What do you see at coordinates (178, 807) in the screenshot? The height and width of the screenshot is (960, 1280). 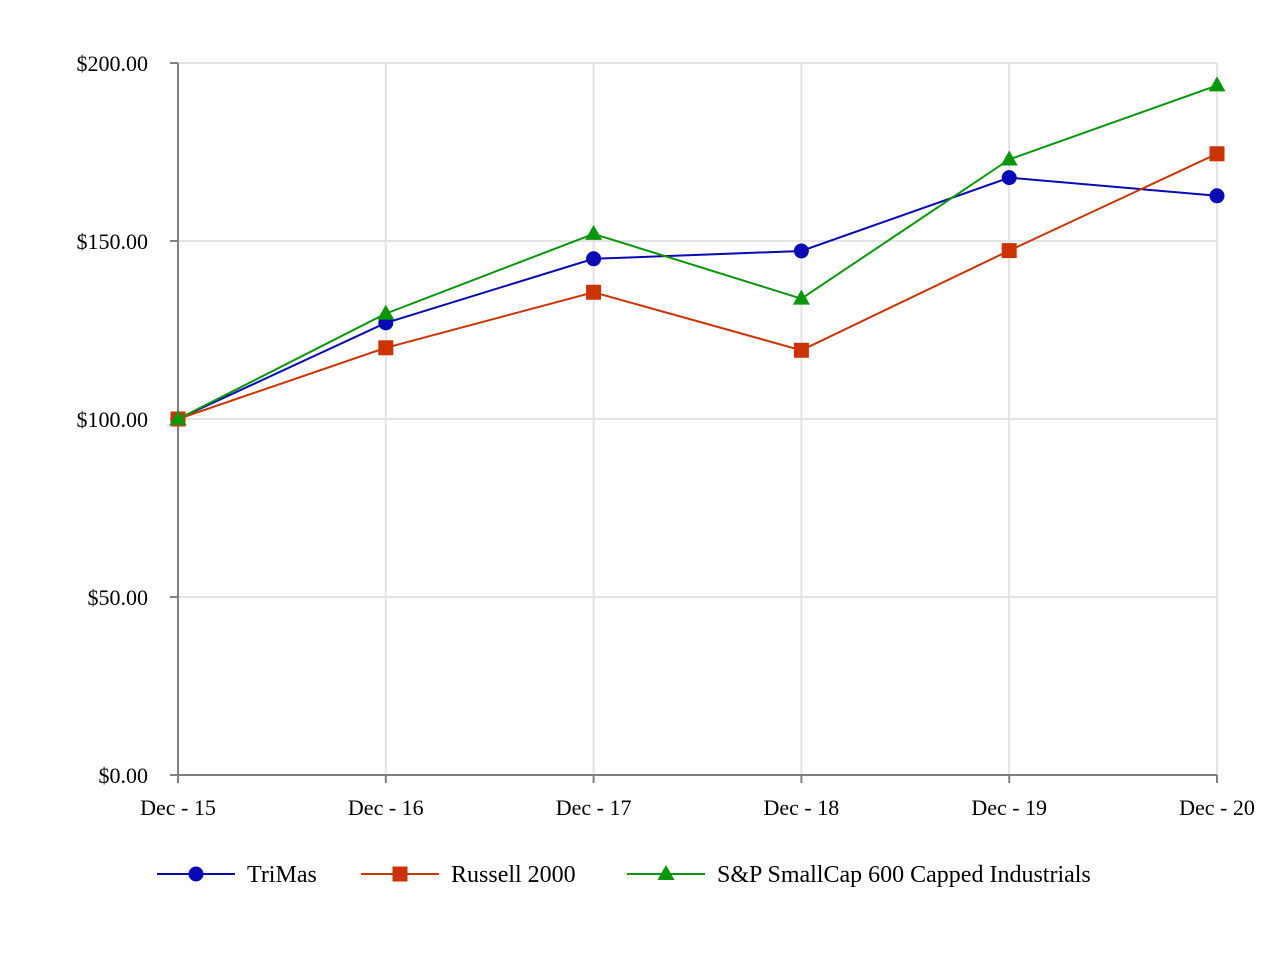 I see `x-tick-label: Dec - 15` at bounding box center [178, 807].